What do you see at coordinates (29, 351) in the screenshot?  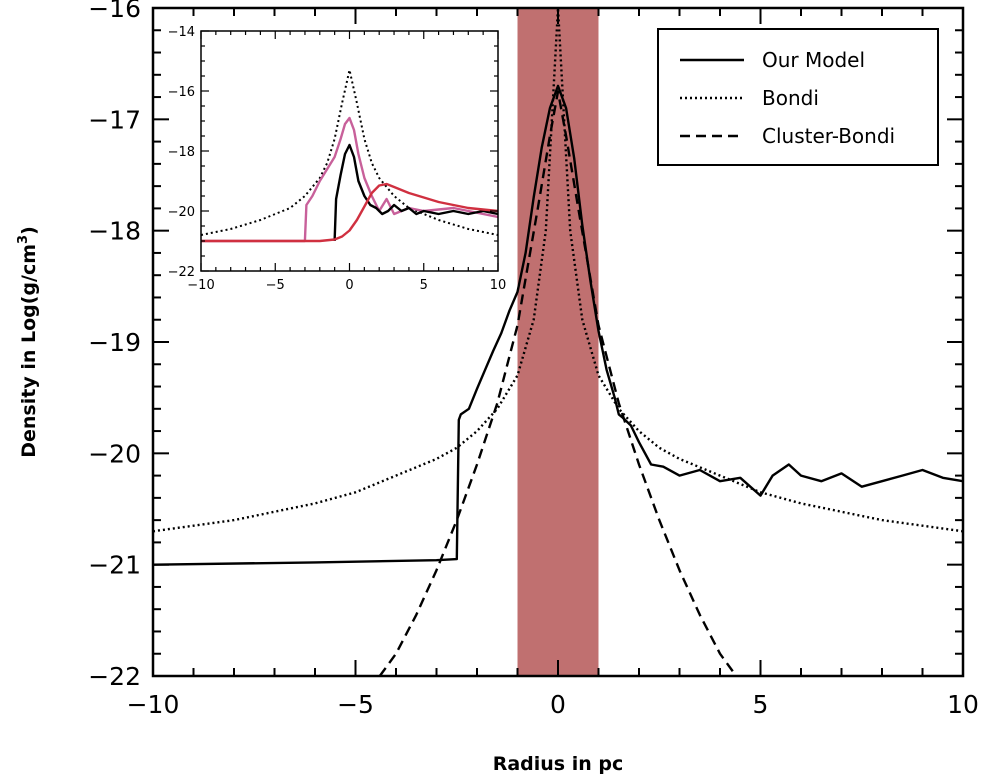 I see `y-axis-title-main: Density in Log(g/cm` at bounding box center [29, 351].